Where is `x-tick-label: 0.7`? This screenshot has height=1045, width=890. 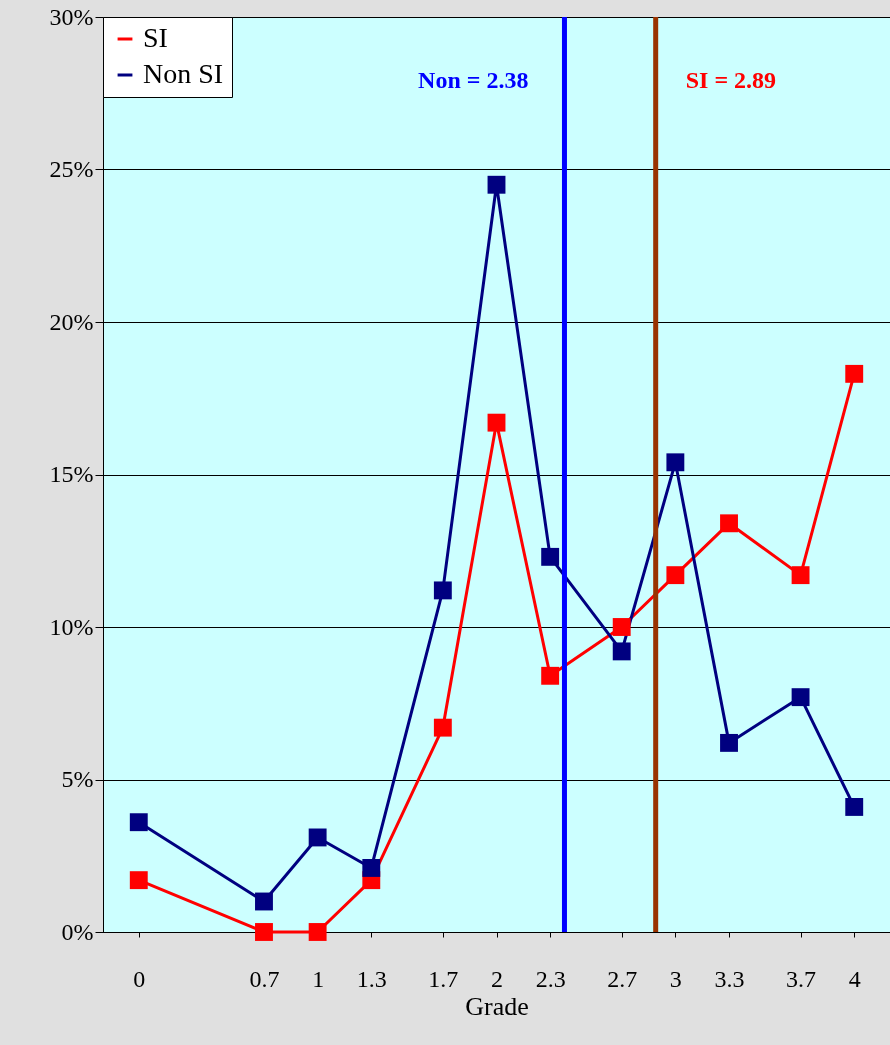
x-tick-label: 0.7 is located at coordinates (264, 978).